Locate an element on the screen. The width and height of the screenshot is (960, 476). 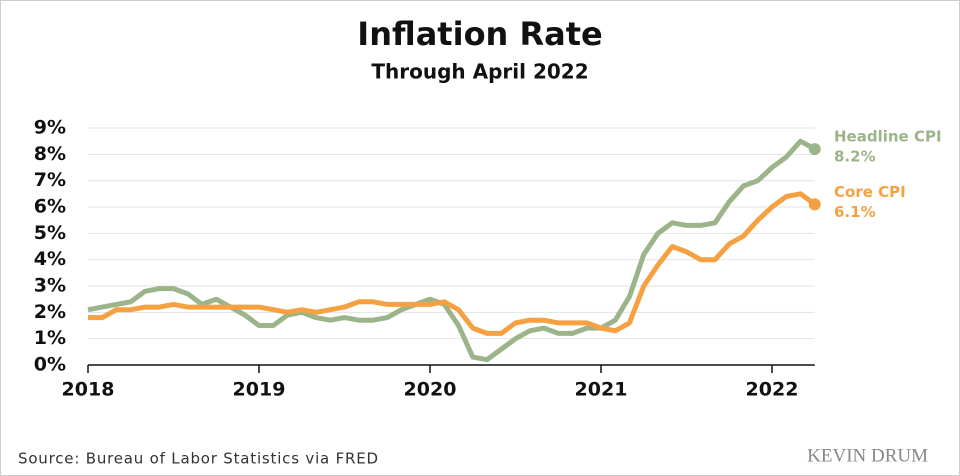
credit: KEVIN DRUM is located at coordinates (867, 455).